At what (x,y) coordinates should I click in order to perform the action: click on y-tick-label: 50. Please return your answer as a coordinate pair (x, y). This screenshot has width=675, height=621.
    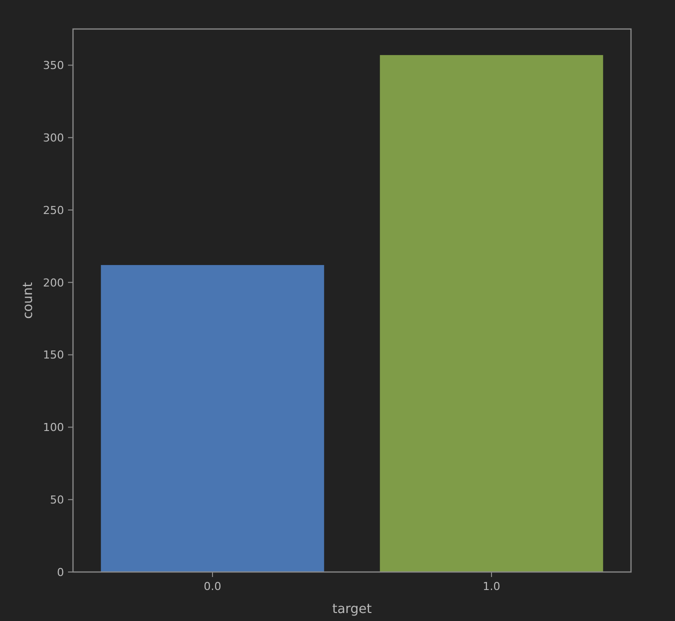
    Looking at the image, I should click on (57, 499).